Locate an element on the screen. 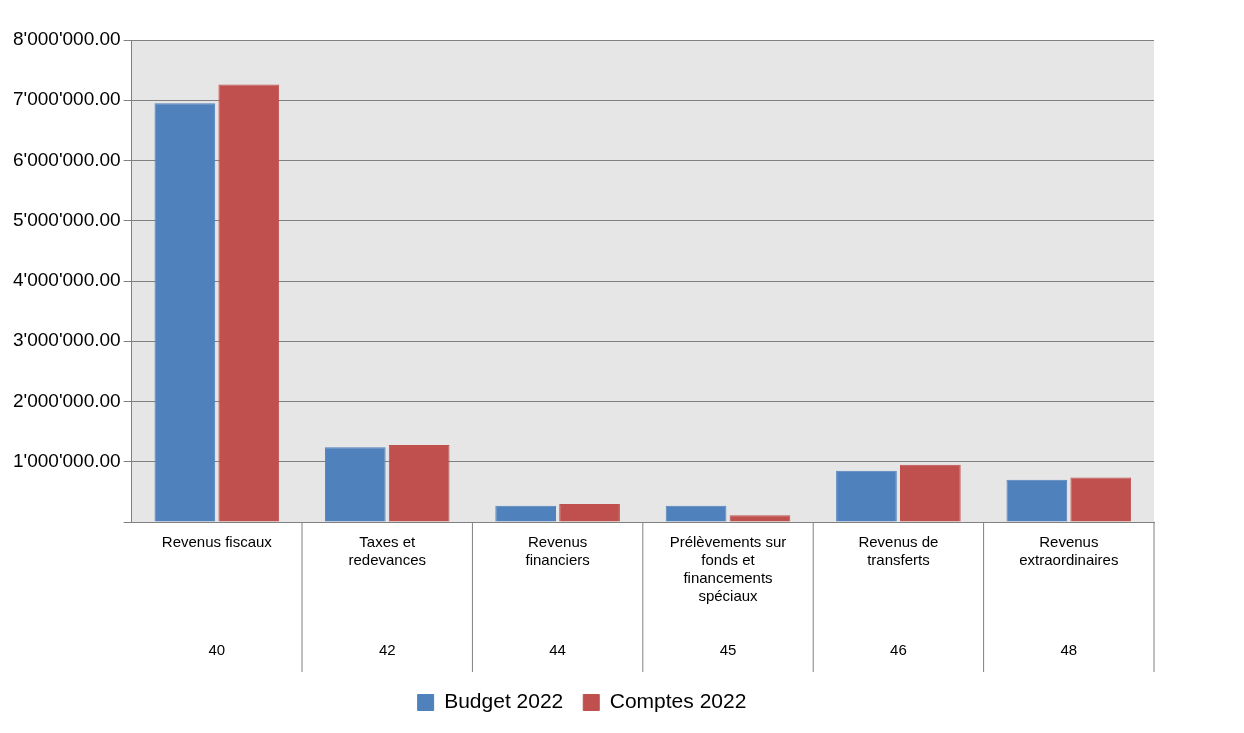  category-label: Revenus de transferts 46 is located at coordinates (898, 596).